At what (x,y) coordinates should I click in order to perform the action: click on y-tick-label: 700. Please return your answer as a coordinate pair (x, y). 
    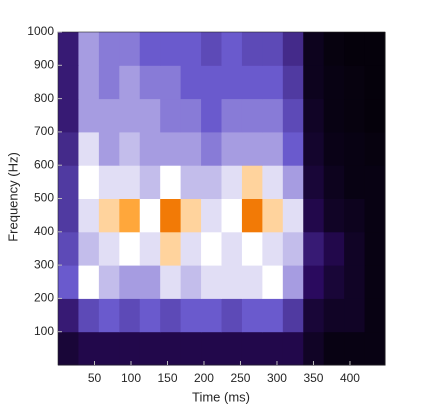
    Looking at the image, I should click on (44, 131).